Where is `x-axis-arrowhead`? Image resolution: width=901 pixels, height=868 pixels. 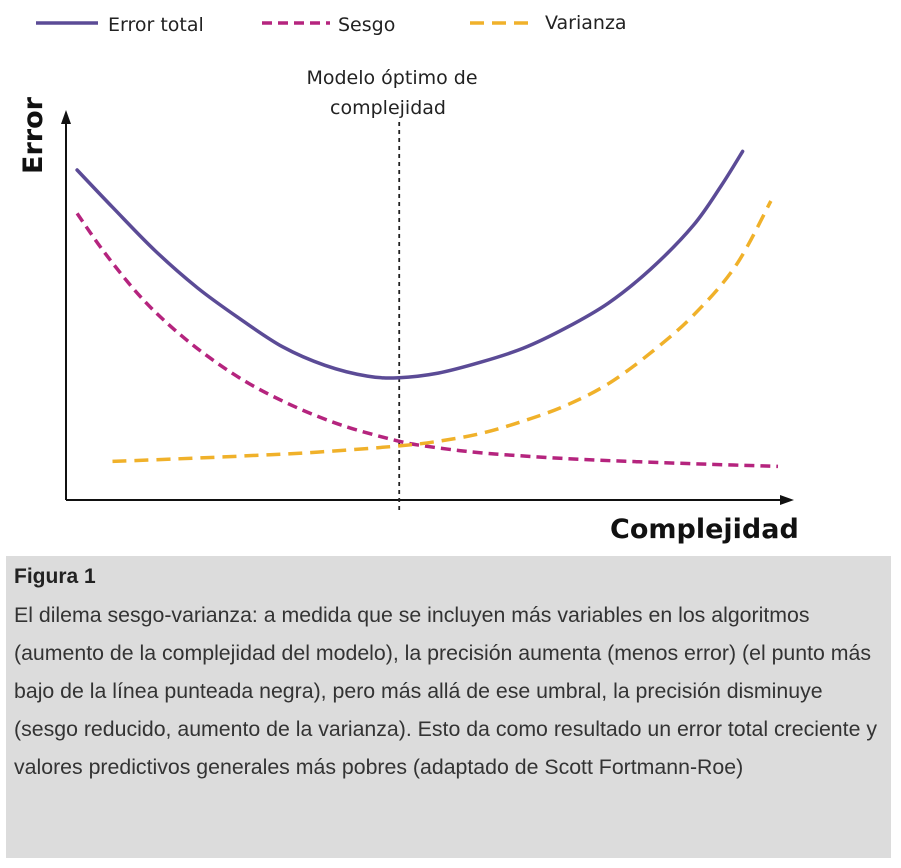 x-axis-arrowhead is located at coordinates (787, 500).